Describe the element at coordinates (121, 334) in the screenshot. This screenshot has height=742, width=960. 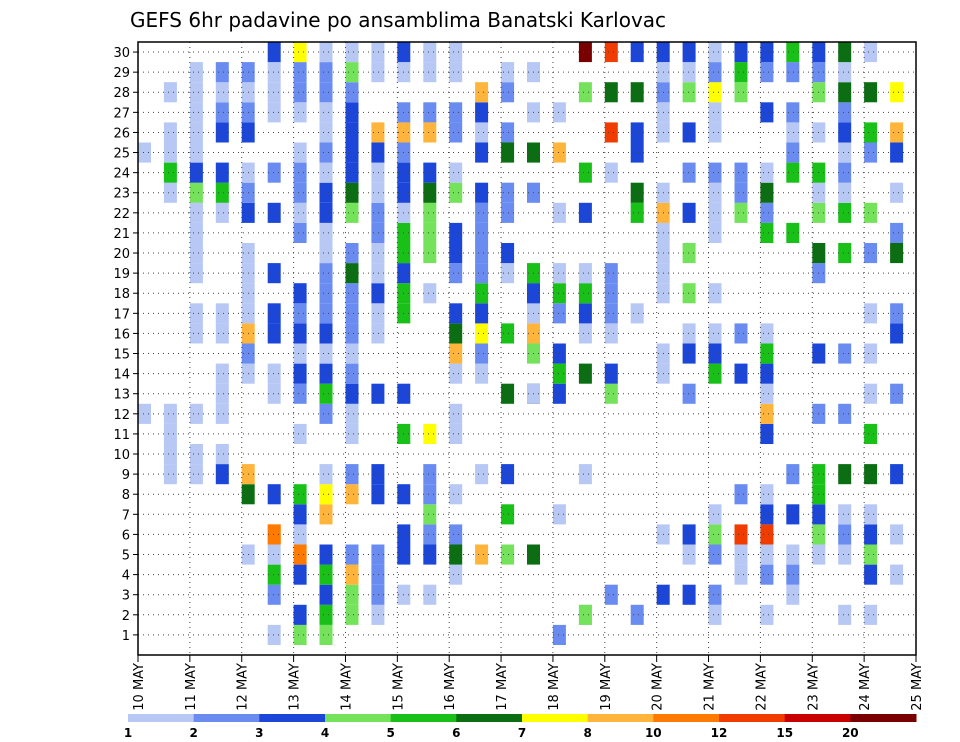
I see `y-tick-label: 16` at that location.